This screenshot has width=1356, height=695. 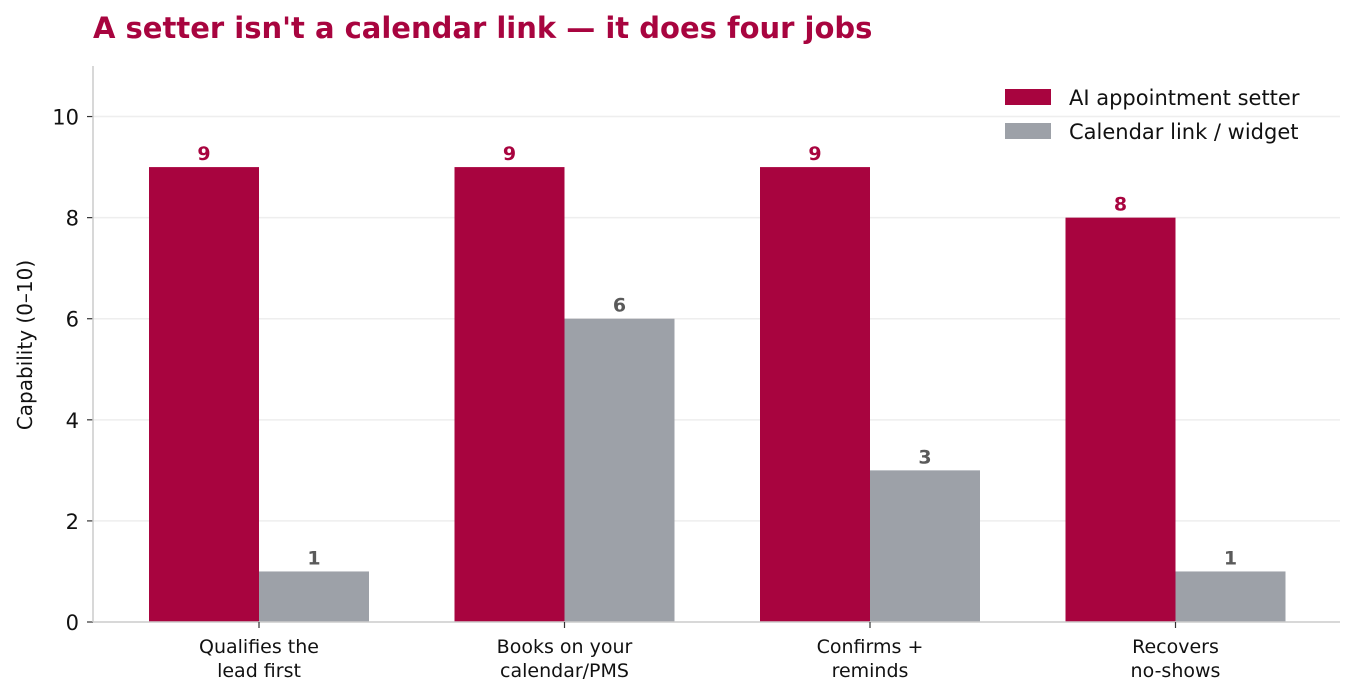 I want to click on x-tick-label: reminds, so click(x=870, y=671).